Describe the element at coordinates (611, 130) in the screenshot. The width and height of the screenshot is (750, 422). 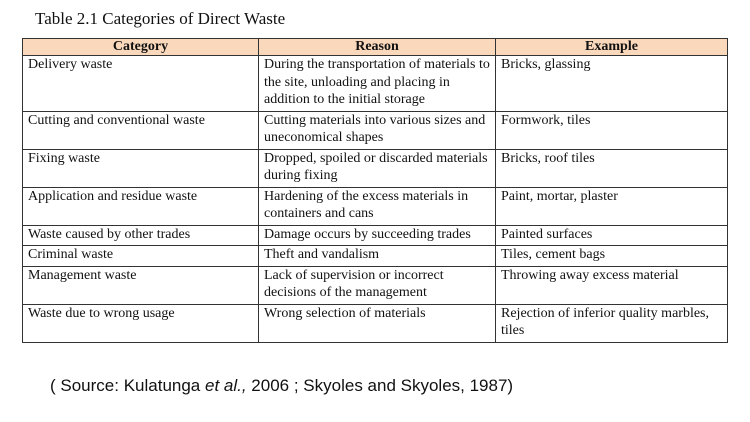
I see `table-cell: Formwork, tiles` at that location.